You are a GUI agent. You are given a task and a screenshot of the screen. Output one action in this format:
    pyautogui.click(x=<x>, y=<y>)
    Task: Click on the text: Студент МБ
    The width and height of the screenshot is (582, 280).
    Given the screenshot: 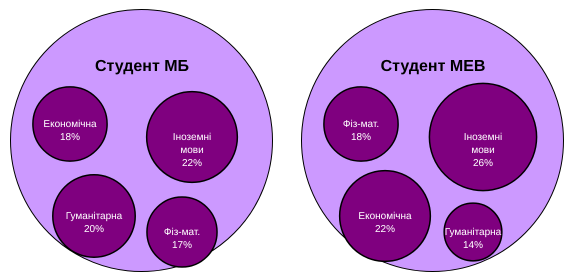 What is the action you would take?
    pyautogui.click(x=142, y=66)
    